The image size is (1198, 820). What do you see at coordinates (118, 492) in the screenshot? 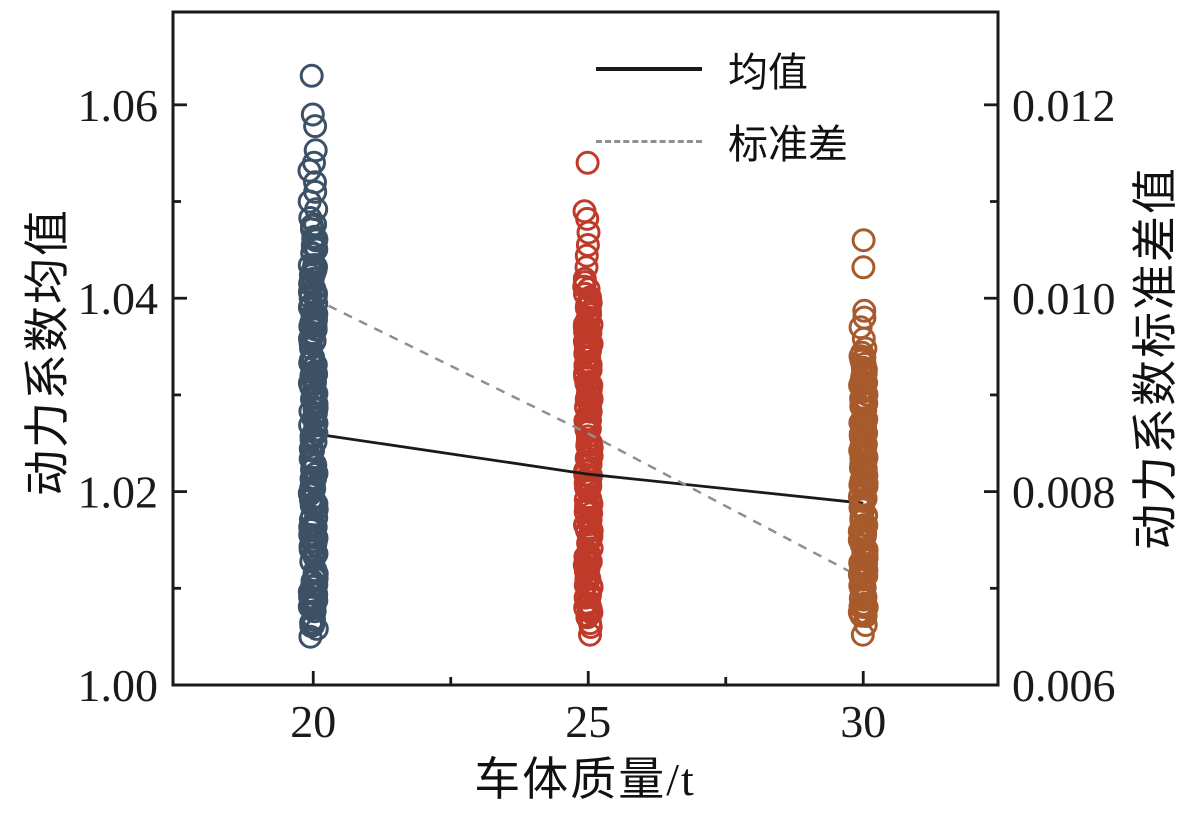
I see `left-tick-label: 1.02` at bounding box center [118, 492].